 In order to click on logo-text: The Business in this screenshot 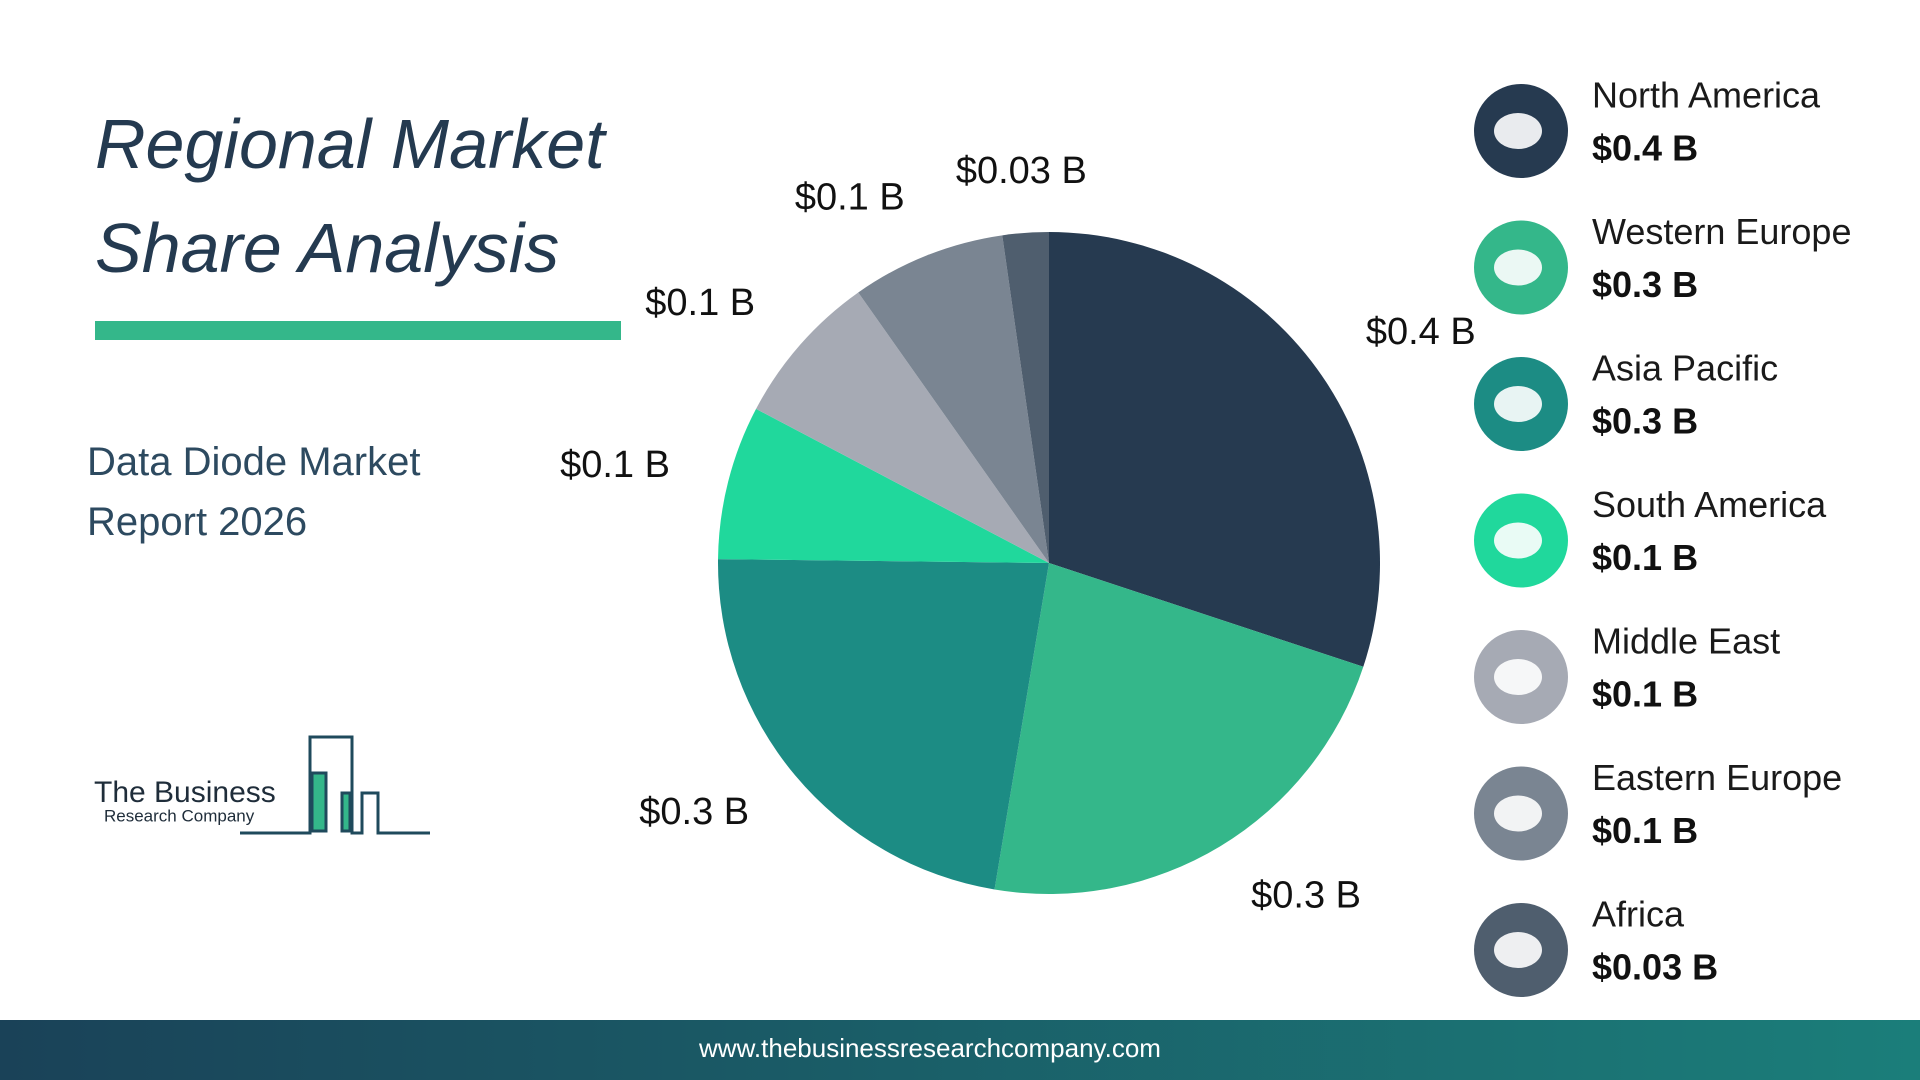, I will do `click(185, 792)`.